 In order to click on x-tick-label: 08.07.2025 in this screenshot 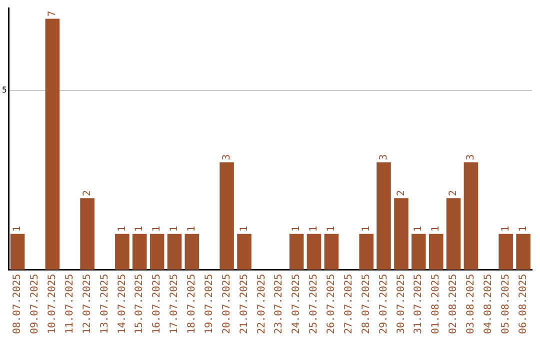, I will do `click(18, 304)`.